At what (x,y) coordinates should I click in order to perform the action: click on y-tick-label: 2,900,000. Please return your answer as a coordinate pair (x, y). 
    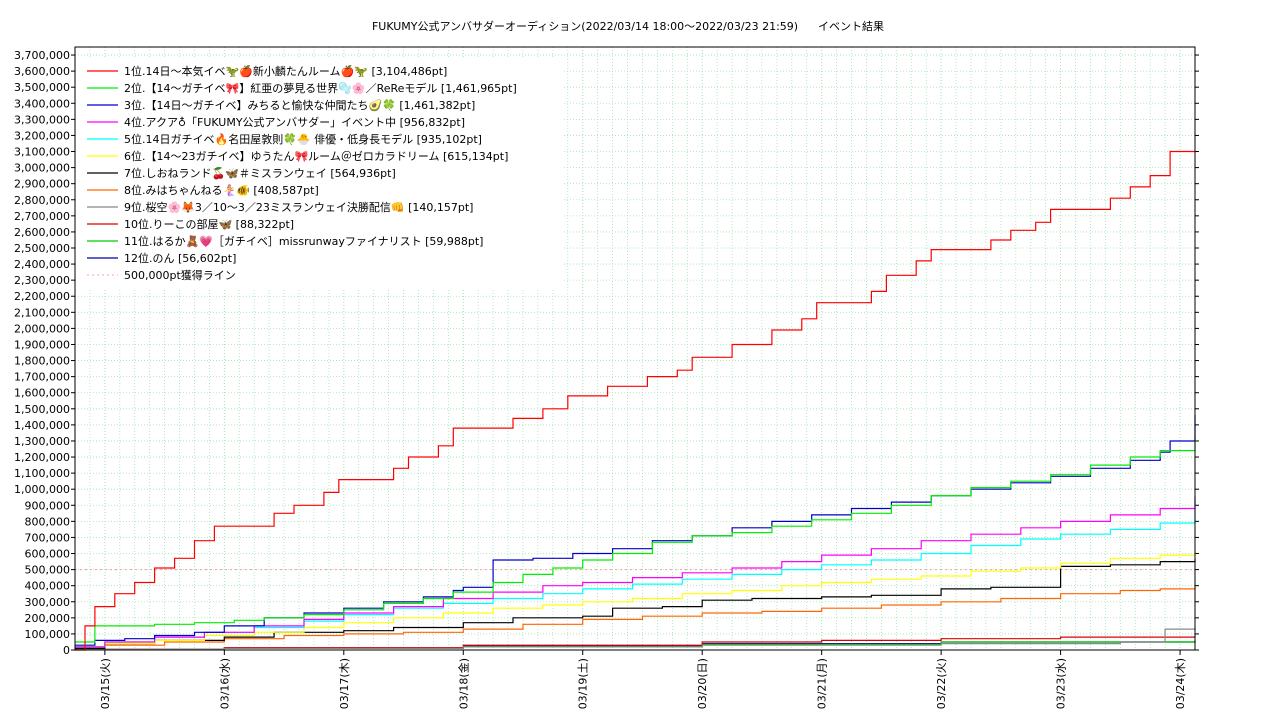
    Looking at the image, I should click on (42, 184).